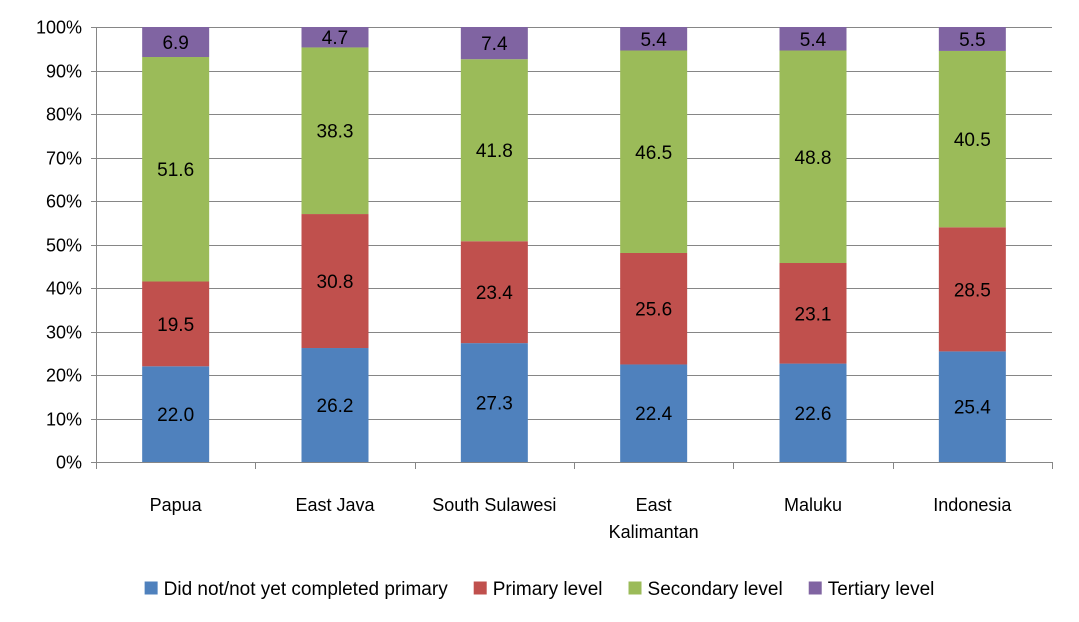 The image size is (1079, 622). I want to click on data-label: 30.8, so click(335, 282).